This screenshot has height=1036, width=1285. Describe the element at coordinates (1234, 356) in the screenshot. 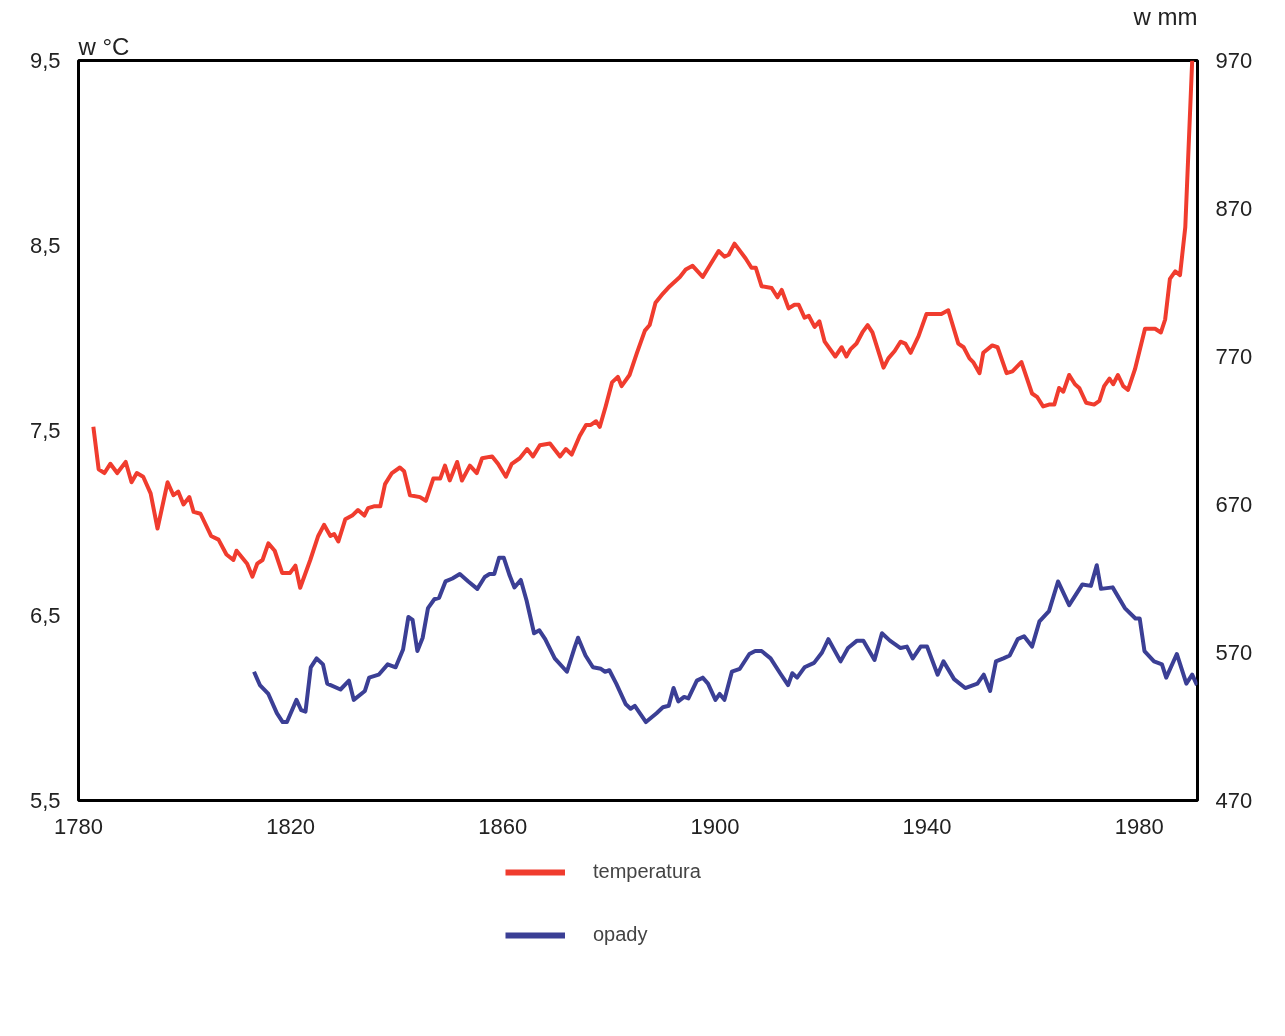

I see `y2-tick-label: 770` at that location.